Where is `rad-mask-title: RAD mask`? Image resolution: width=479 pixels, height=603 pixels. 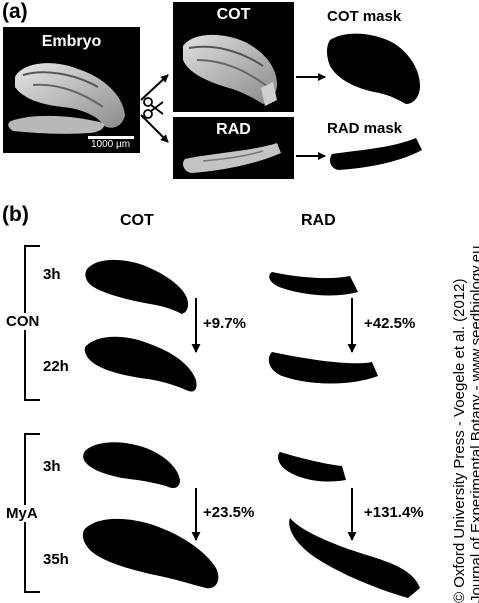 rad-mask-title: RAD mask is located at coordinates (365, 128).